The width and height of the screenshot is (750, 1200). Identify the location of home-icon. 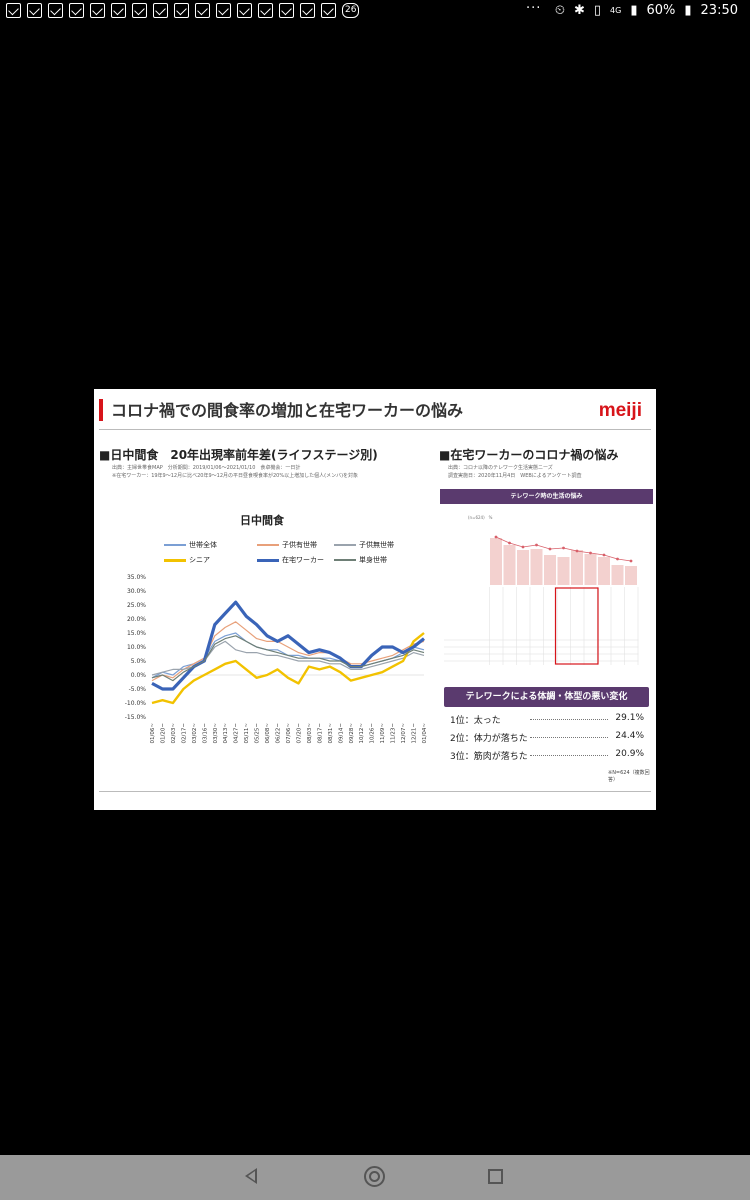
(374, 1176).